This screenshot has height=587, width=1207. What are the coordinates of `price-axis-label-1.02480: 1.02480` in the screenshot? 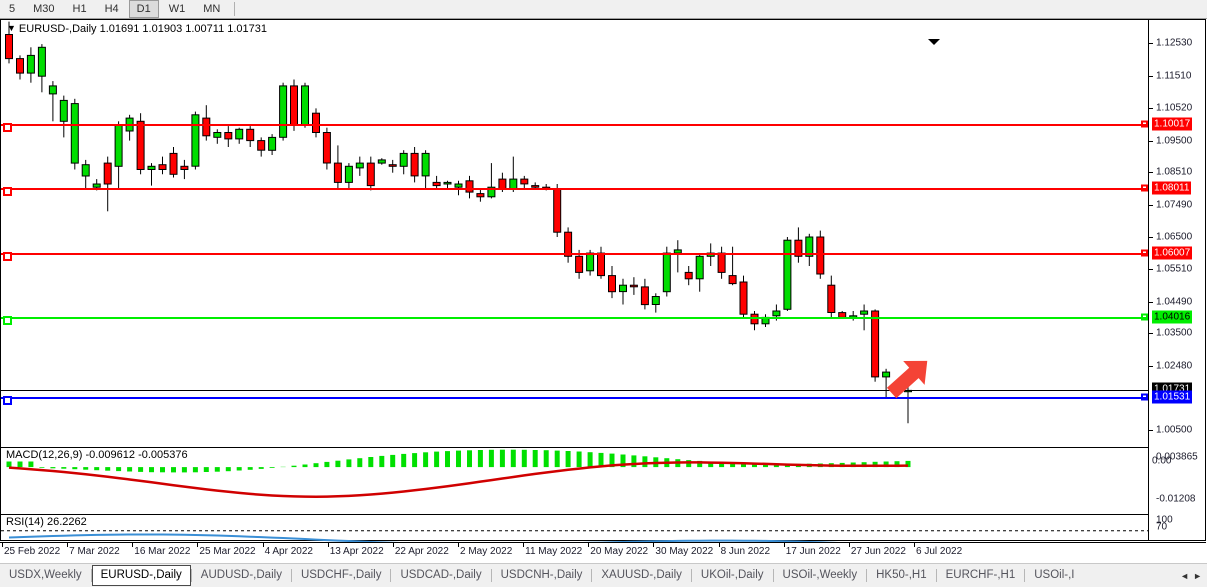 It's located at (1174, 366).